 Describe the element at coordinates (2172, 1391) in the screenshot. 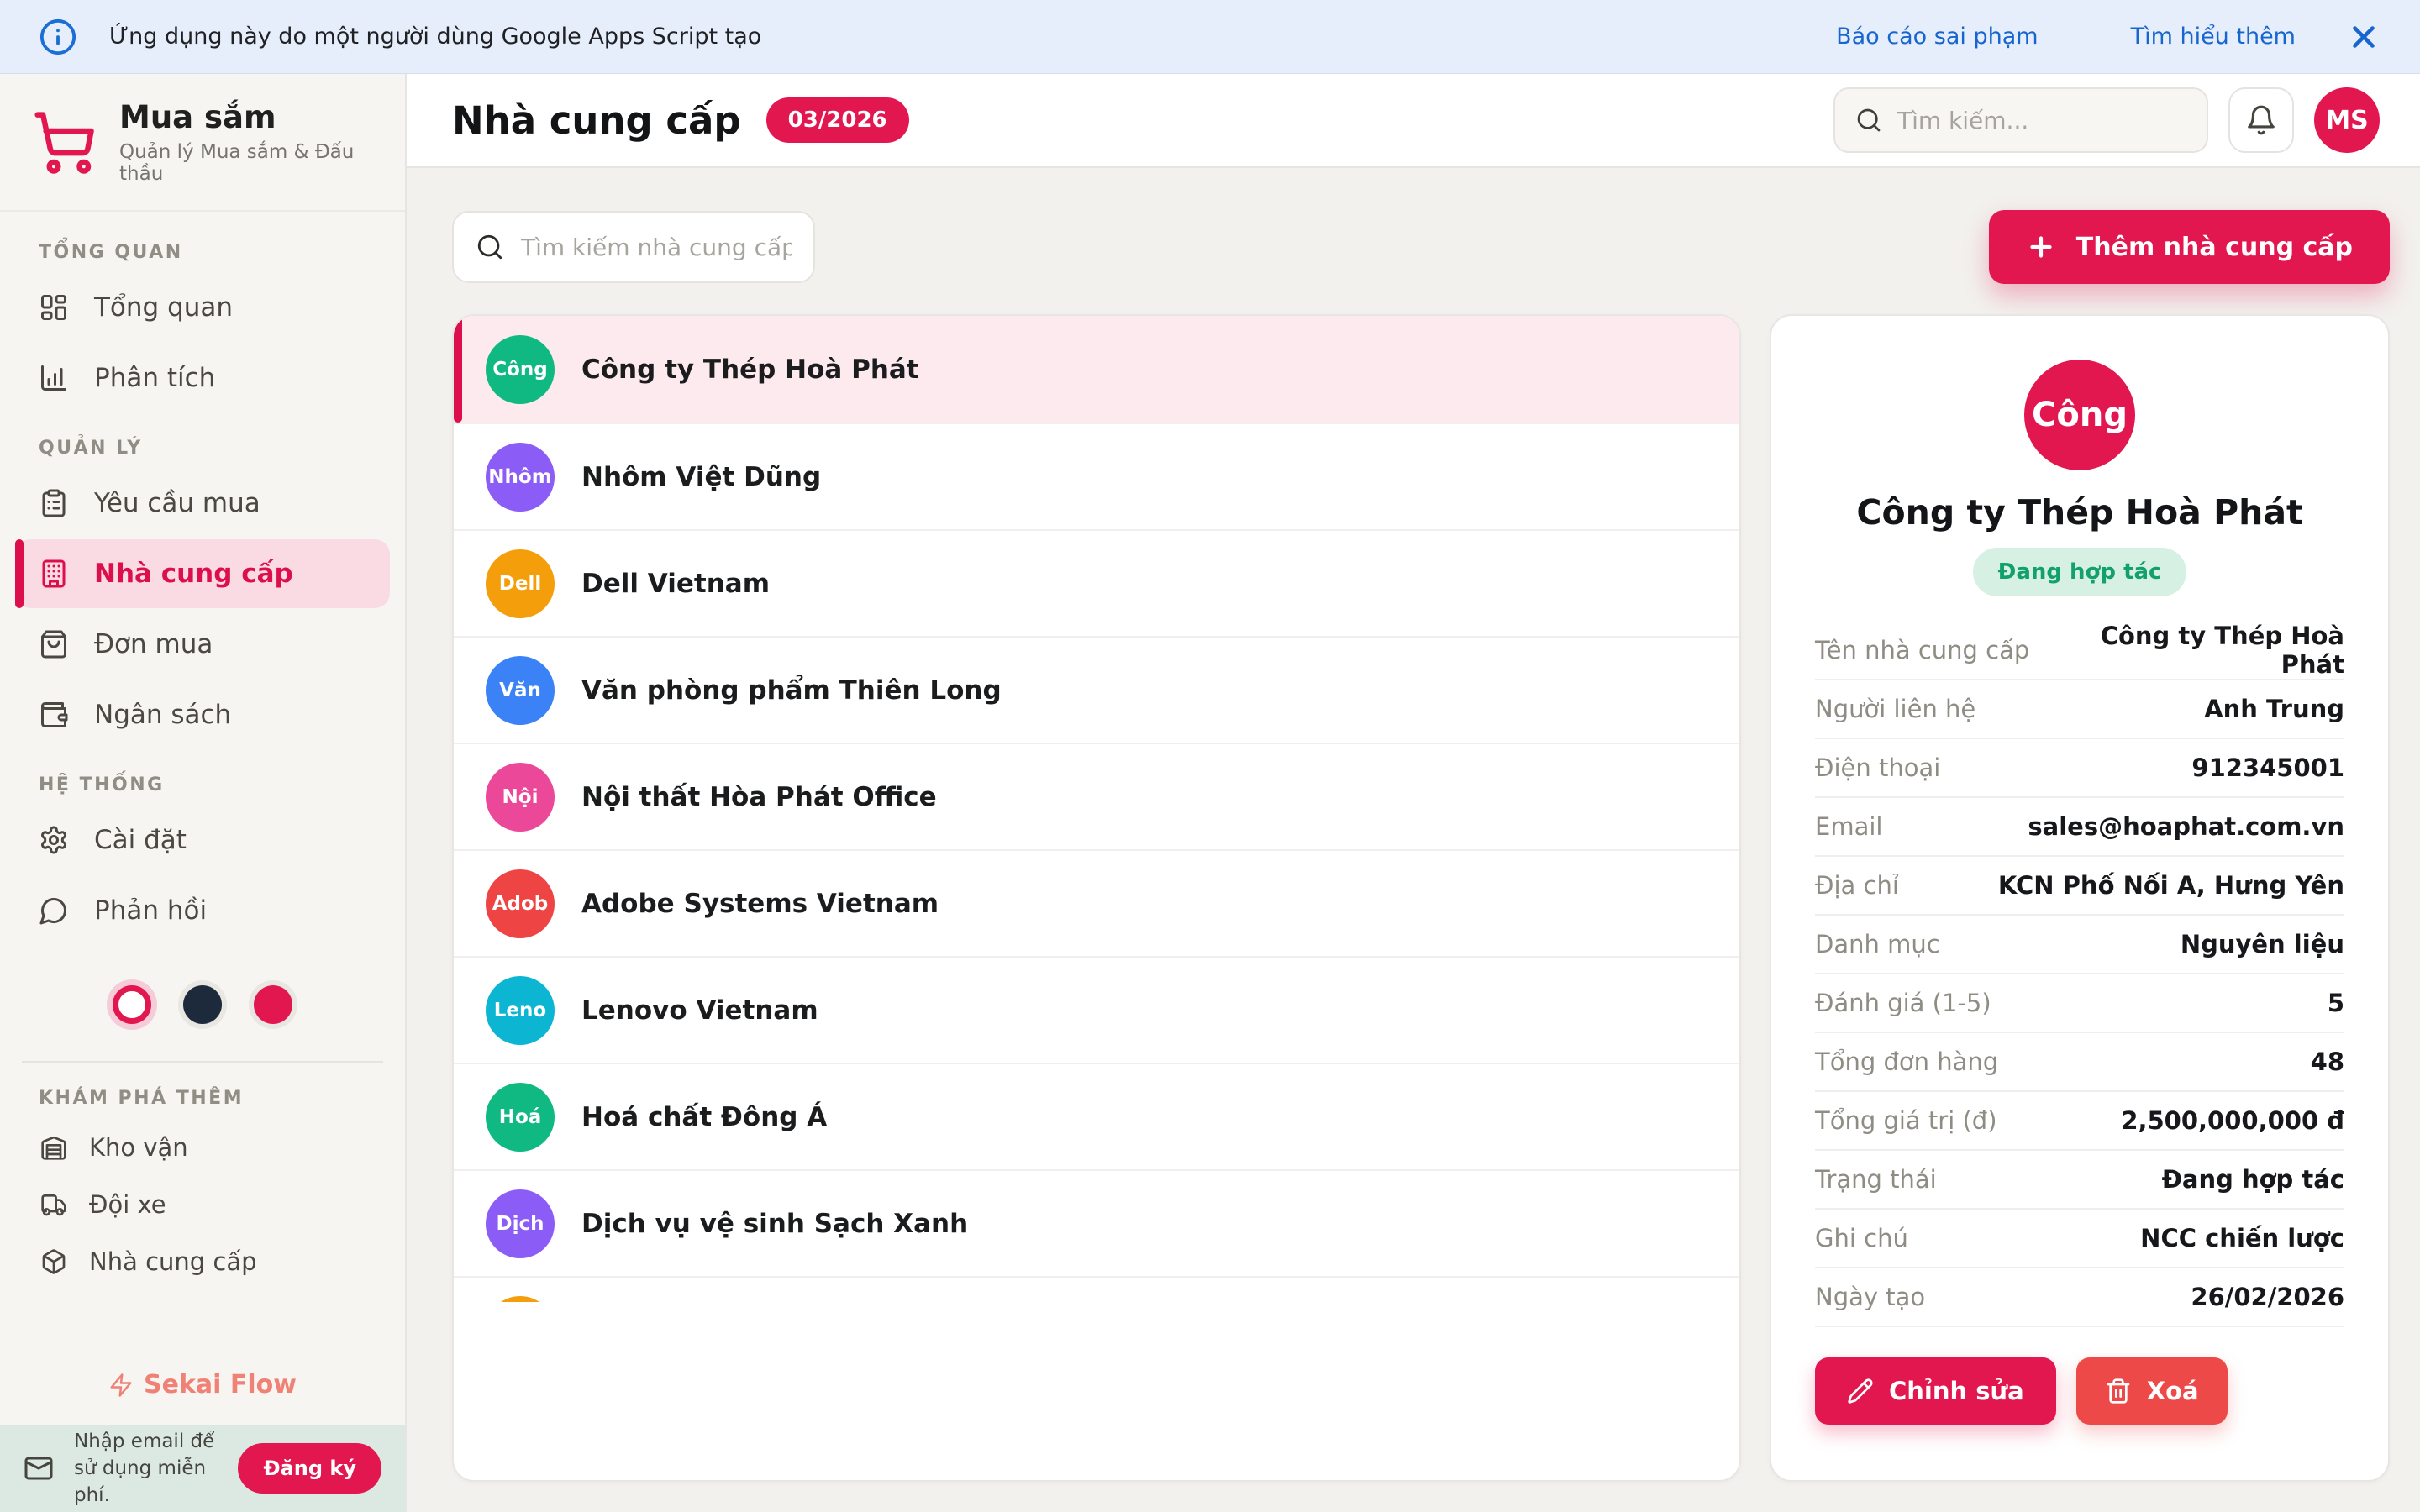

I see `delete-button-label: Xoá` at that location.